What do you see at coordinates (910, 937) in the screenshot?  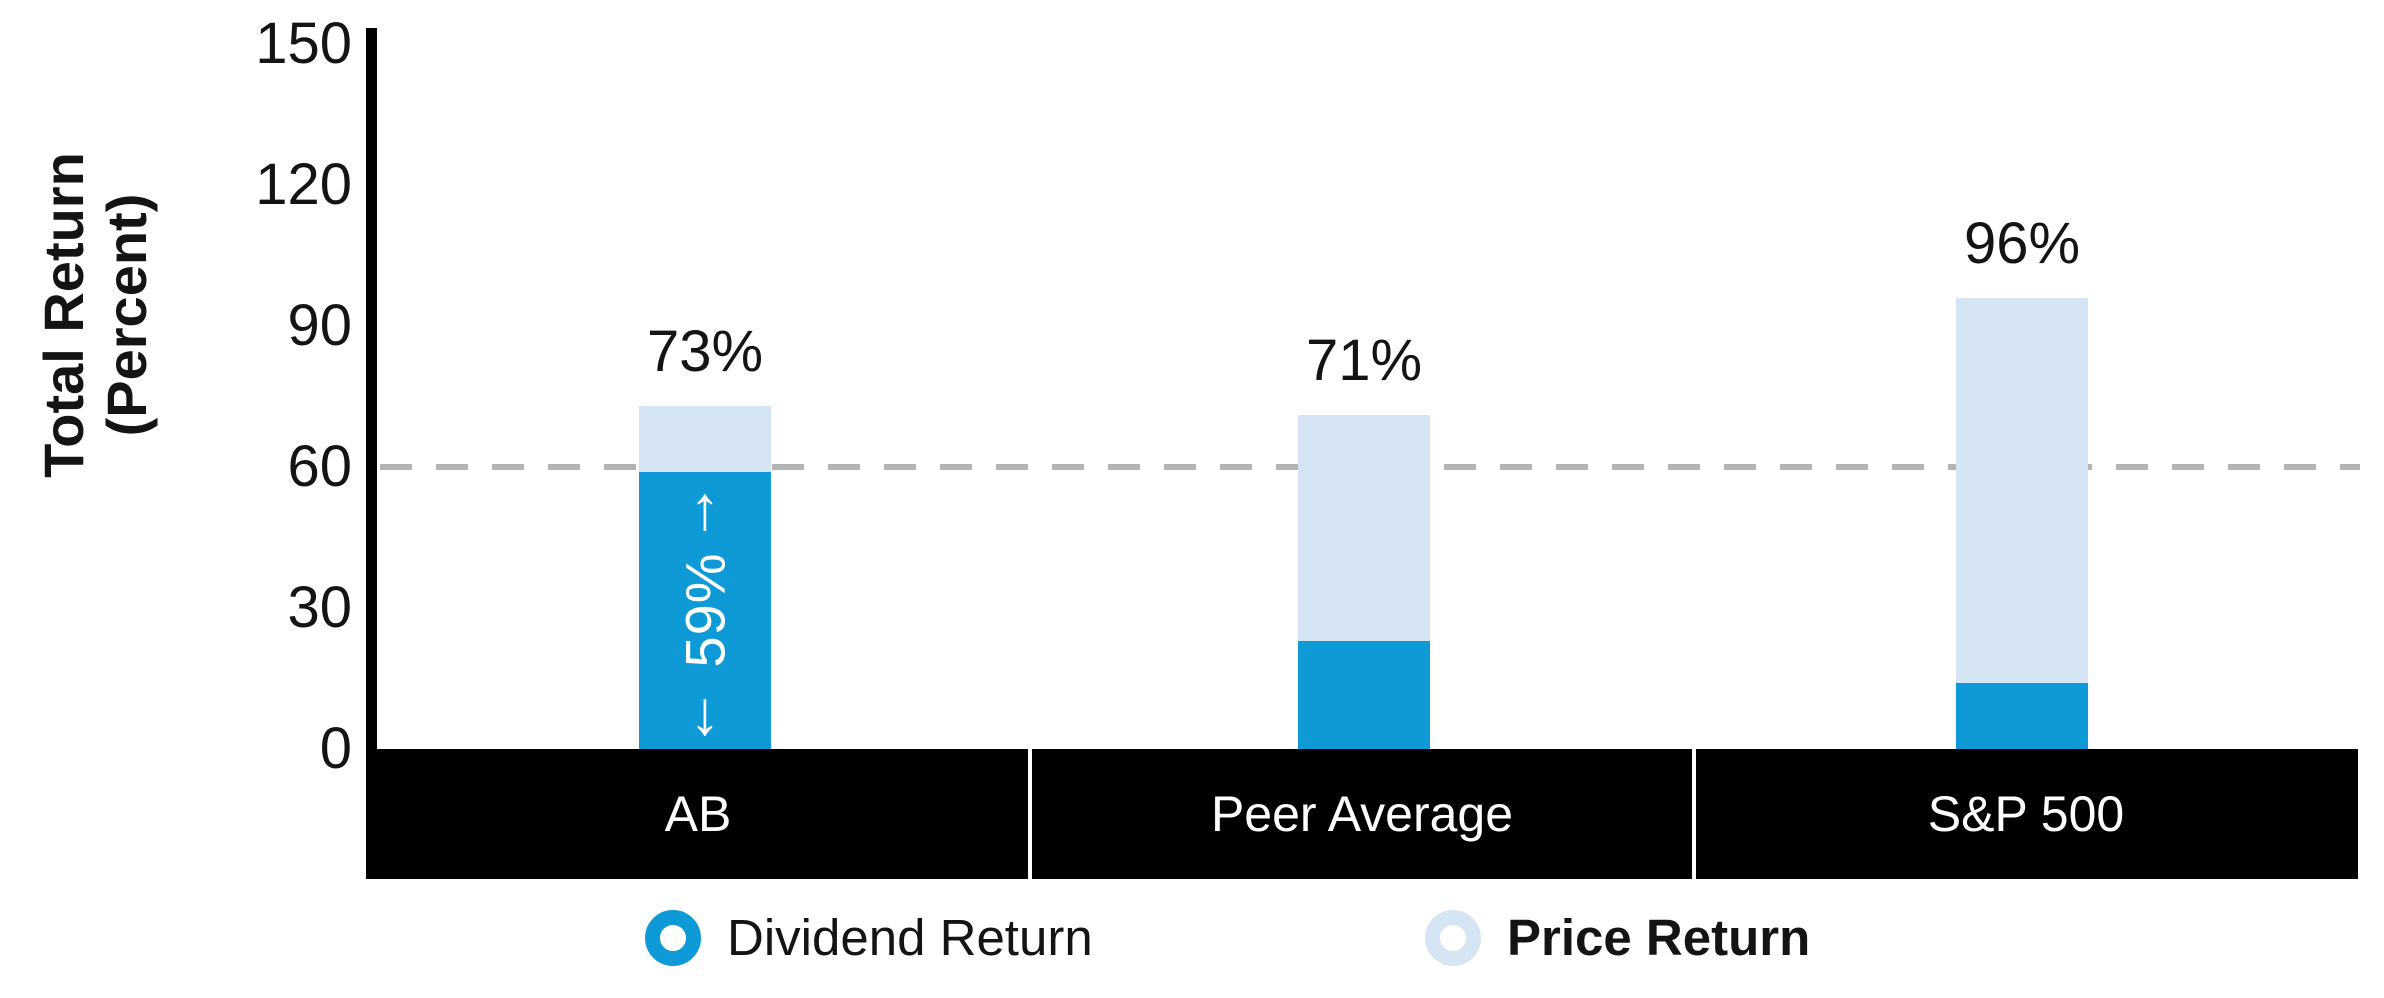 I see `legend-label: Dividend Return` at bounding box center [910, 937].